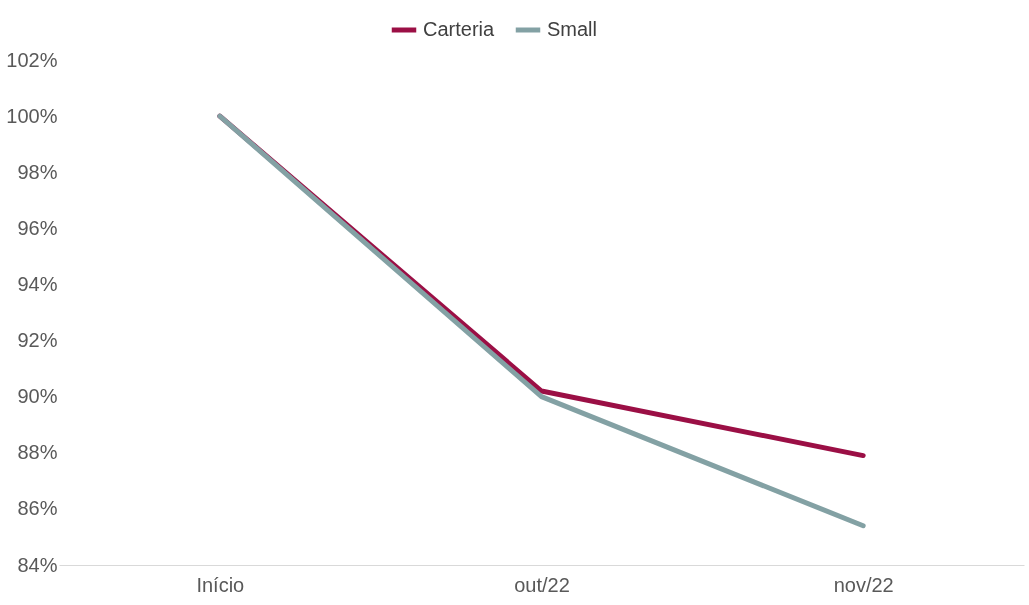 The image size is (1029, 605). Describe the element at coordinates (37, 508) in the screenshot. I see `y-tick-label: 86%` at that location.